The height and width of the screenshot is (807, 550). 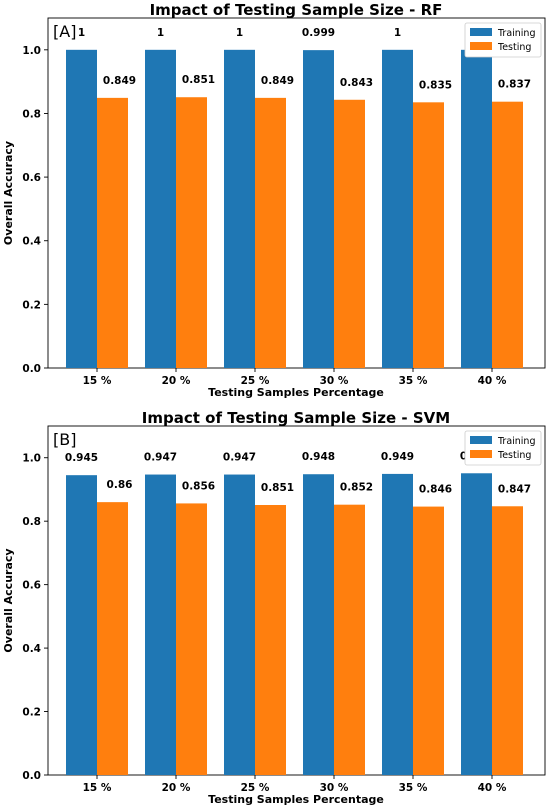 What do you see at coordinates (64, 31) in the screenshot?
I see `panel-label: [A]` at bounding box center [64, 31].